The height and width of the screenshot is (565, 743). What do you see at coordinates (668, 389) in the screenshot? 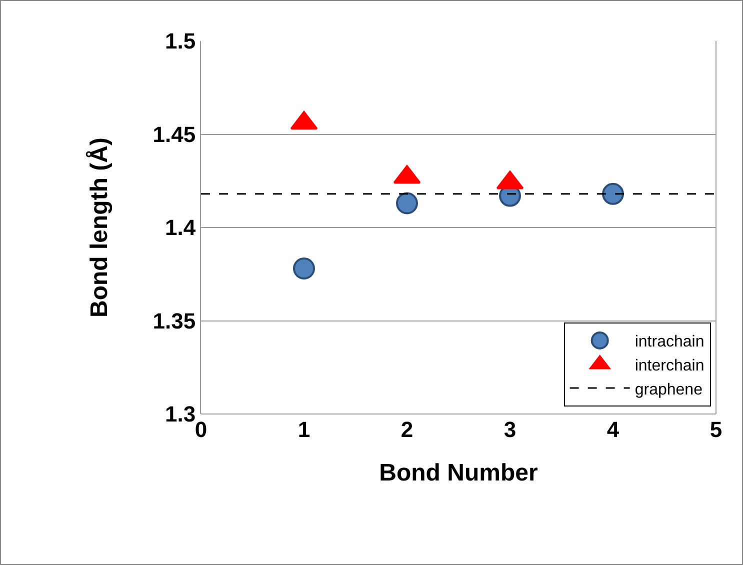
I see `legend-label: graphene` at bounding box center [668, 389].